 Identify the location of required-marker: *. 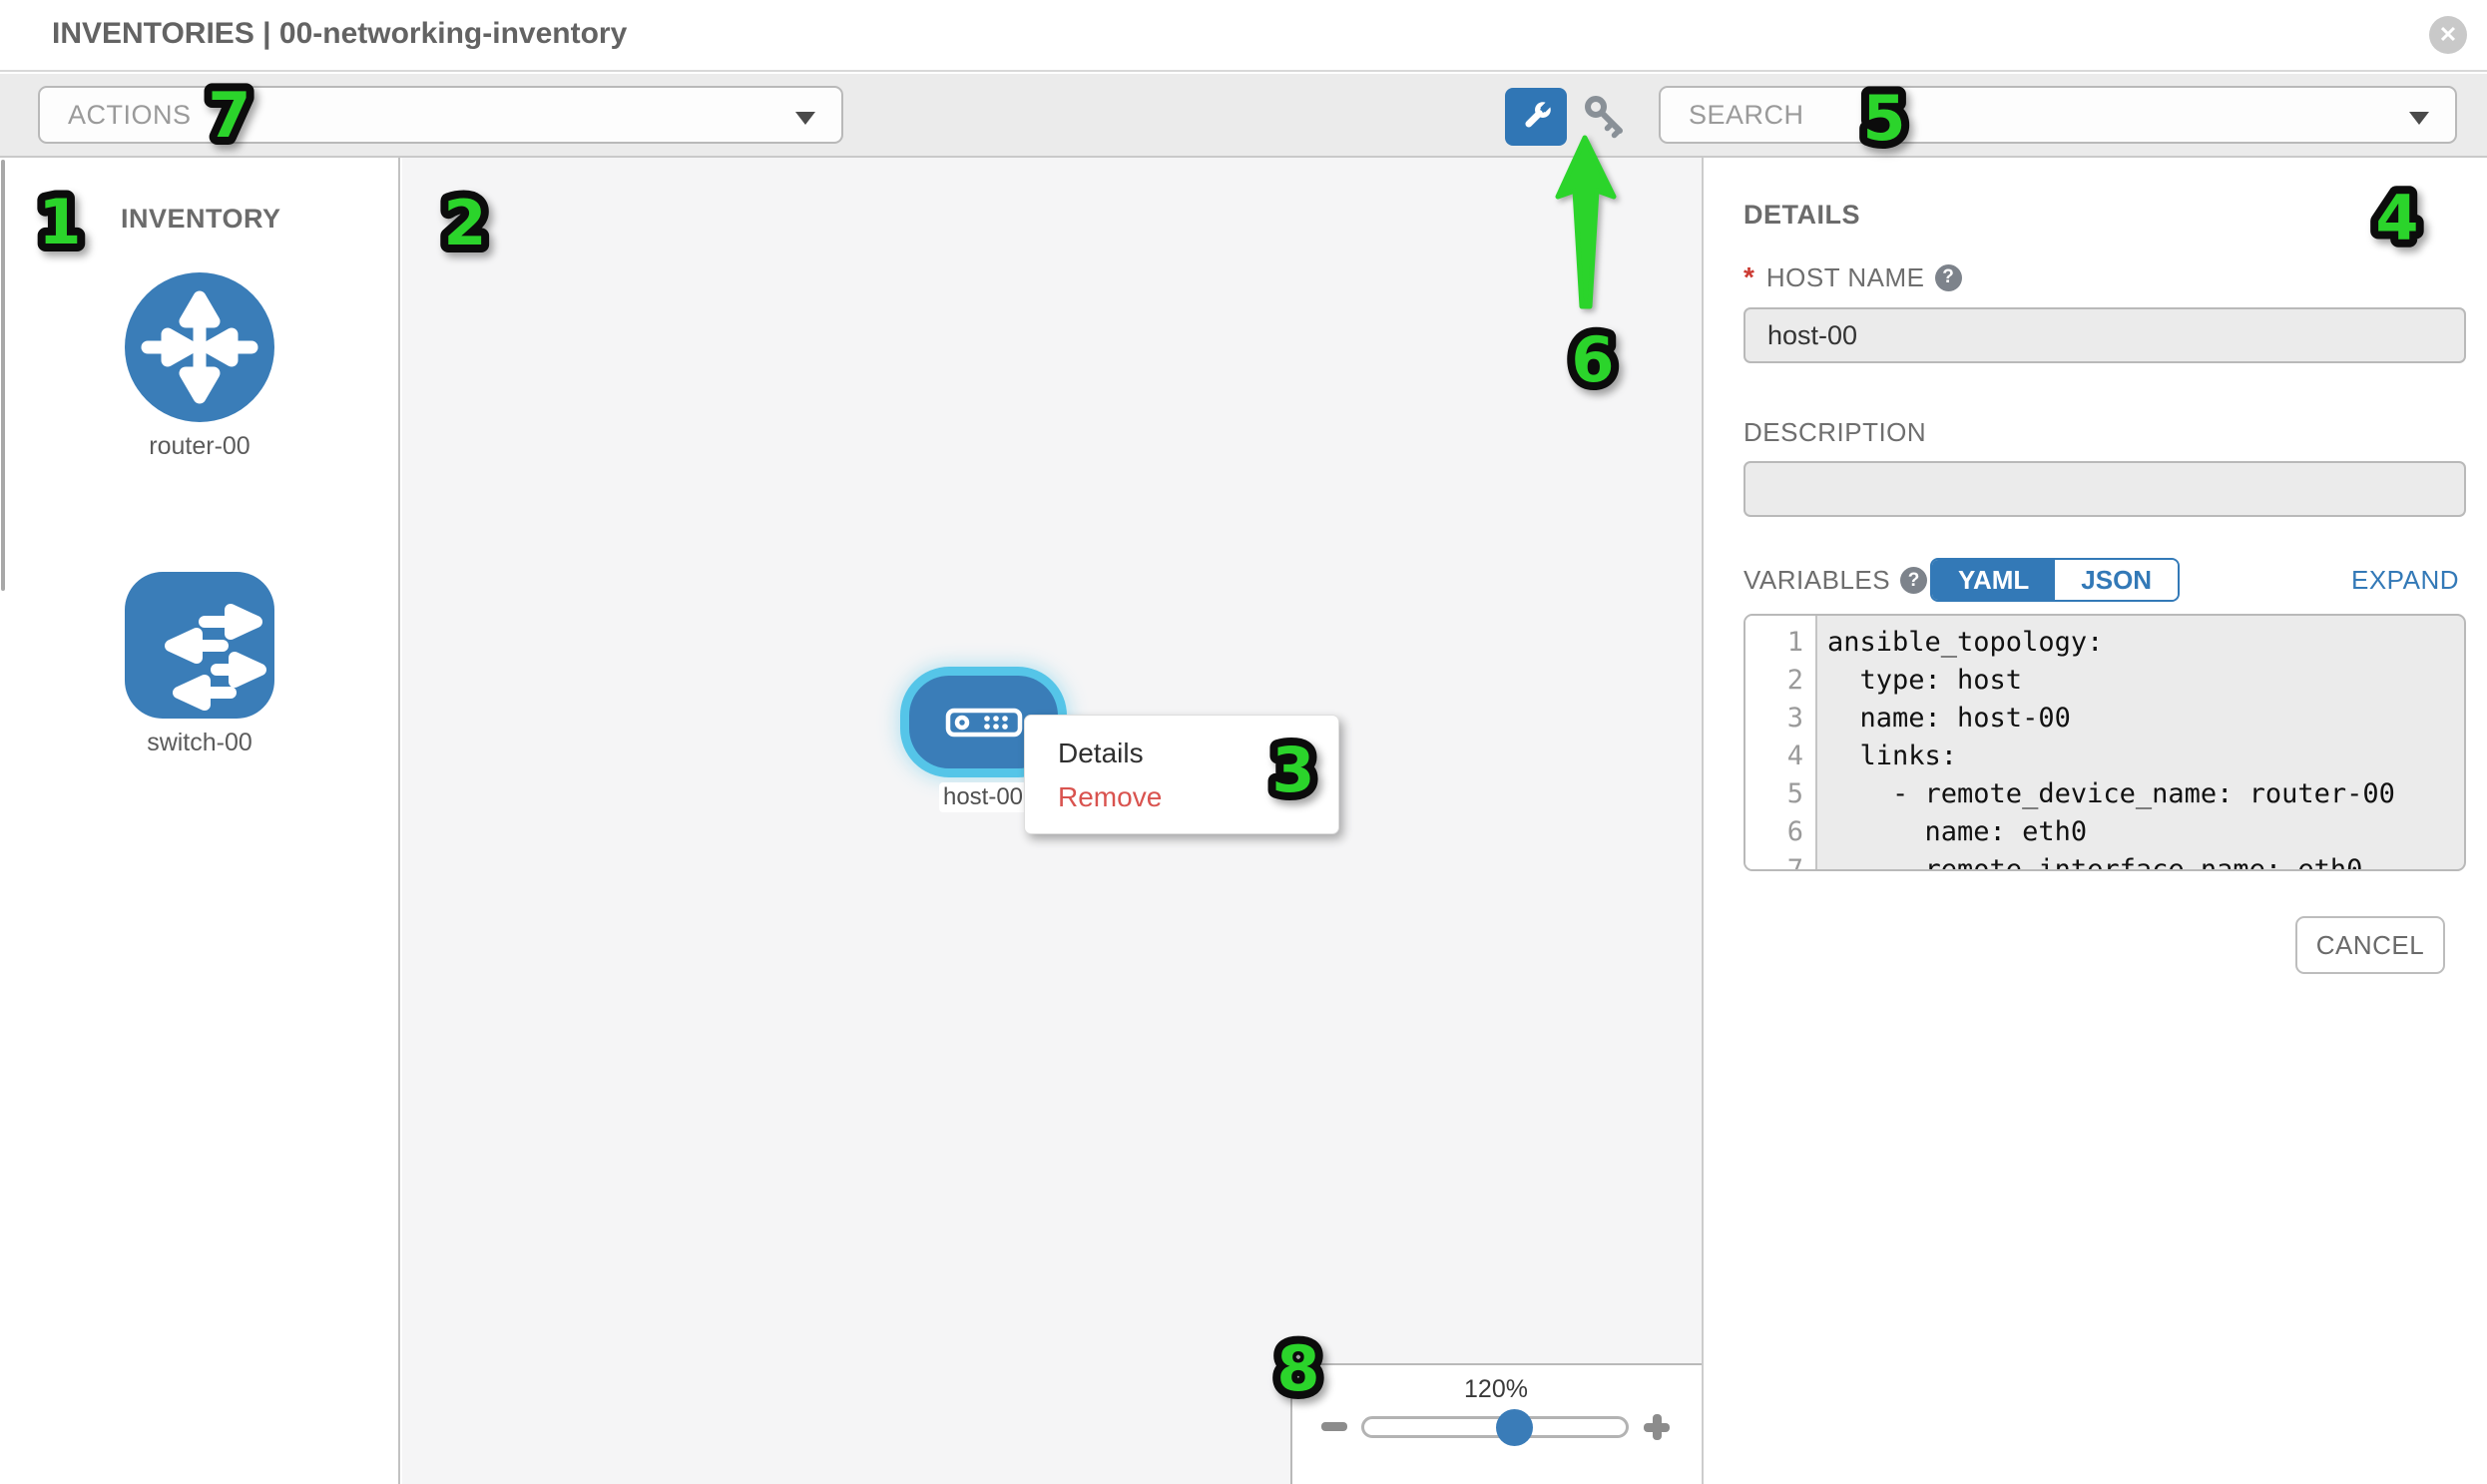
(1748, 276).